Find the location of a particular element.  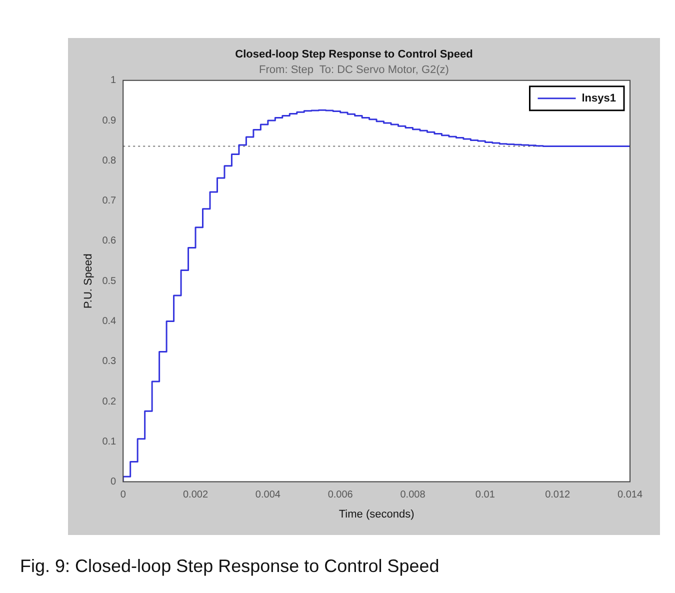

x-tick-label: 0.012 is located at coordinates (558, 495).